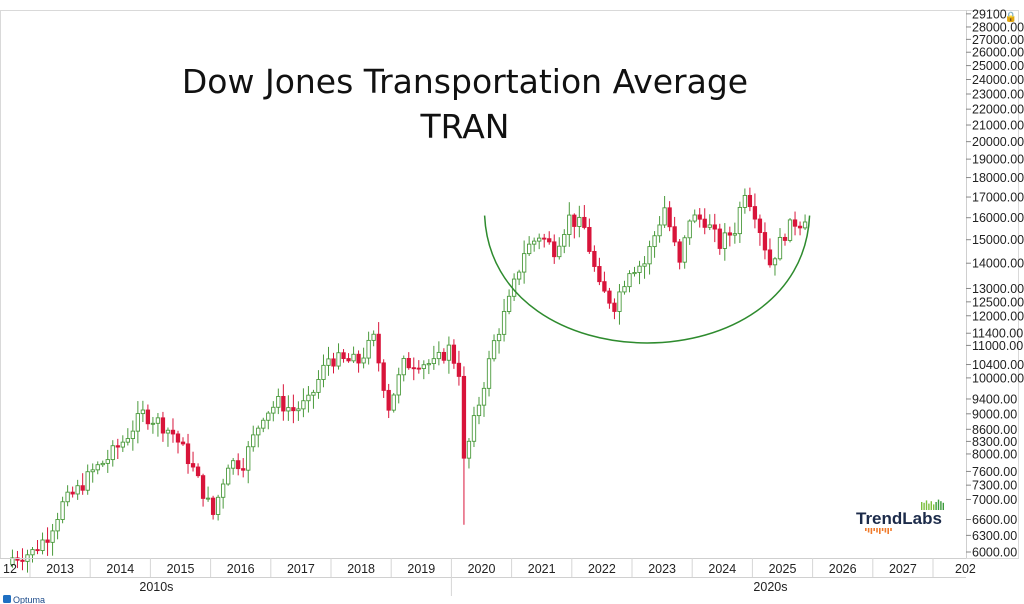 Image resolution: width=1024 pixels, height=604 pixels. What do you see at coordinates (998, 40) in the screenshot?
I see `y-tick-label: 27000.00` at bounding box center [998, 40].